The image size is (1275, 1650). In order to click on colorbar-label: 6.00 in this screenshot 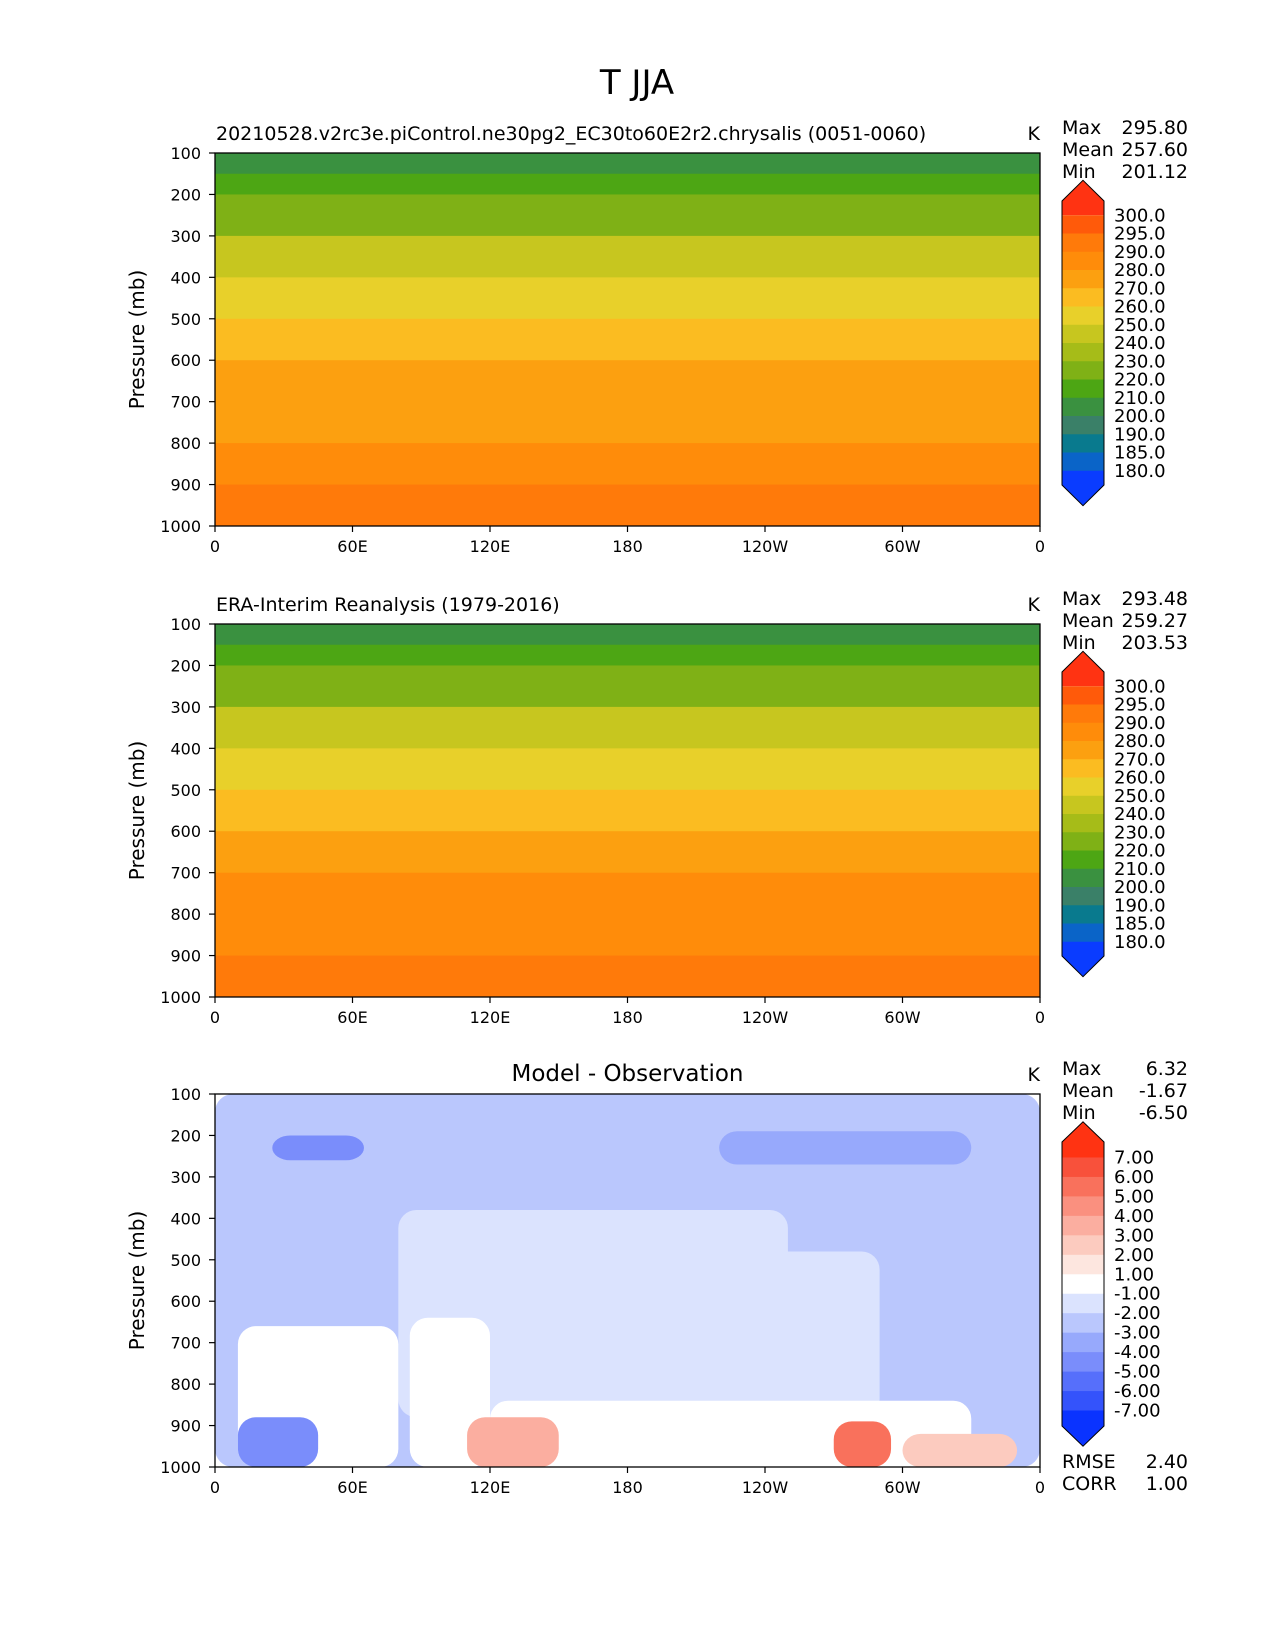, I will do `click(1134, 1177)`.